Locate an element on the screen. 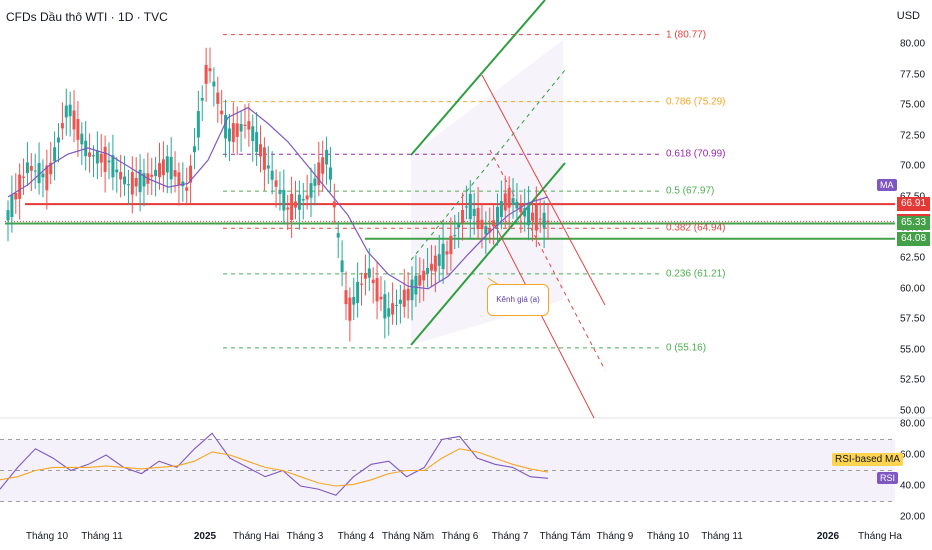 This screenshot has height=550, width=932. fib-label: 0.786 (75.29) is located at coordinates (696, 102).